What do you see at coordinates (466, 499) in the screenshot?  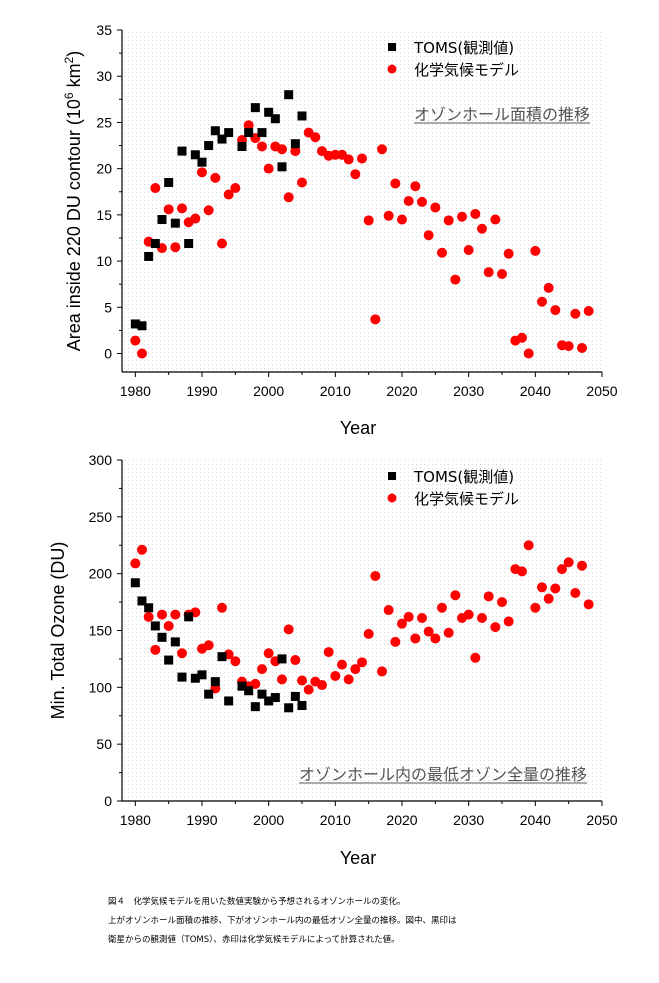 I see `legend-label: 化学気候モデル` at bounding box center [466, 499].